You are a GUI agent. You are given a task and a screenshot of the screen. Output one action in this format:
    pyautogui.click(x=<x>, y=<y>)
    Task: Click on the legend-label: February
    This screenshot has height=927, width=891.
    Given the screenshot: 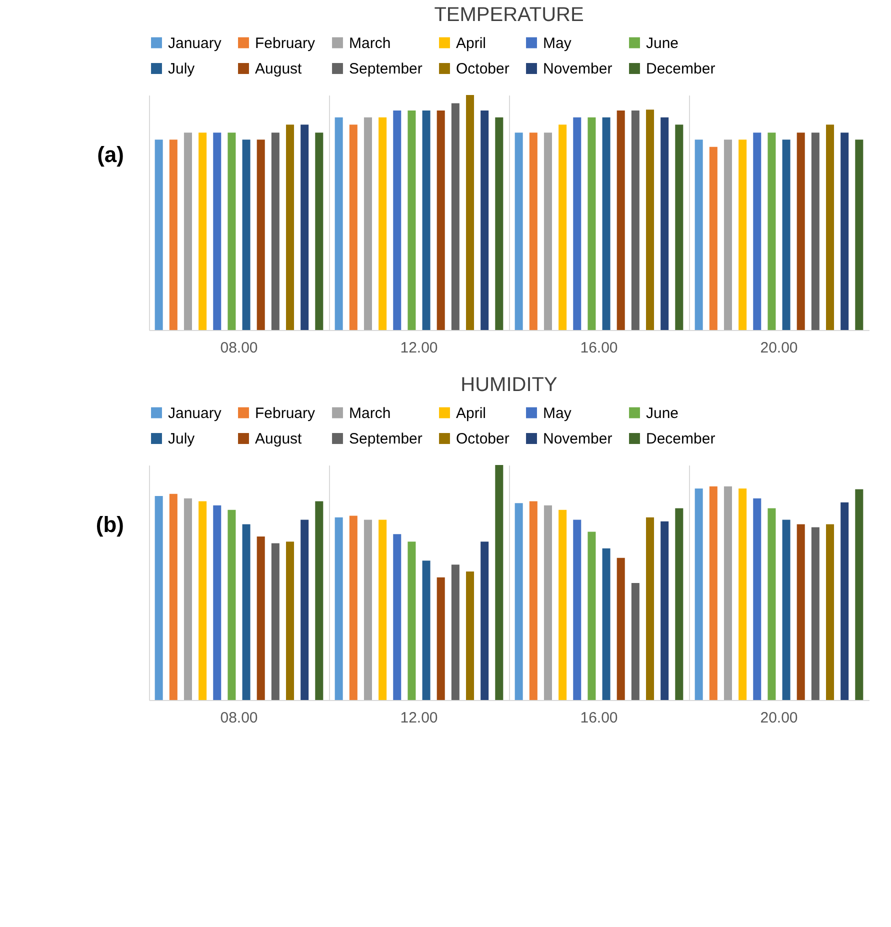 What is the action you would take?
    pyautogui.click(x=285, y=413)
    